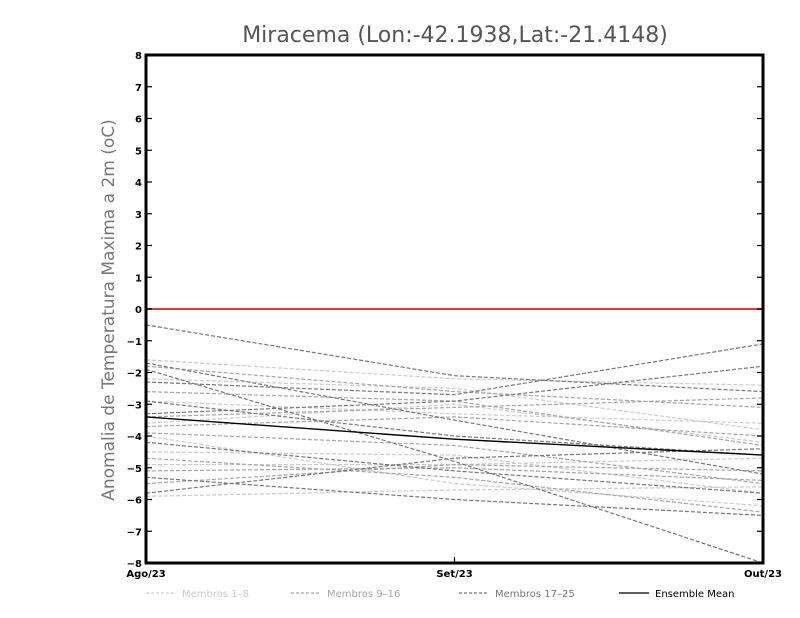  What do you see at coordinates (694, 594) in the screenshot?
I see `legend-label: Ensemble Mean` at bounding box center [694, 594].